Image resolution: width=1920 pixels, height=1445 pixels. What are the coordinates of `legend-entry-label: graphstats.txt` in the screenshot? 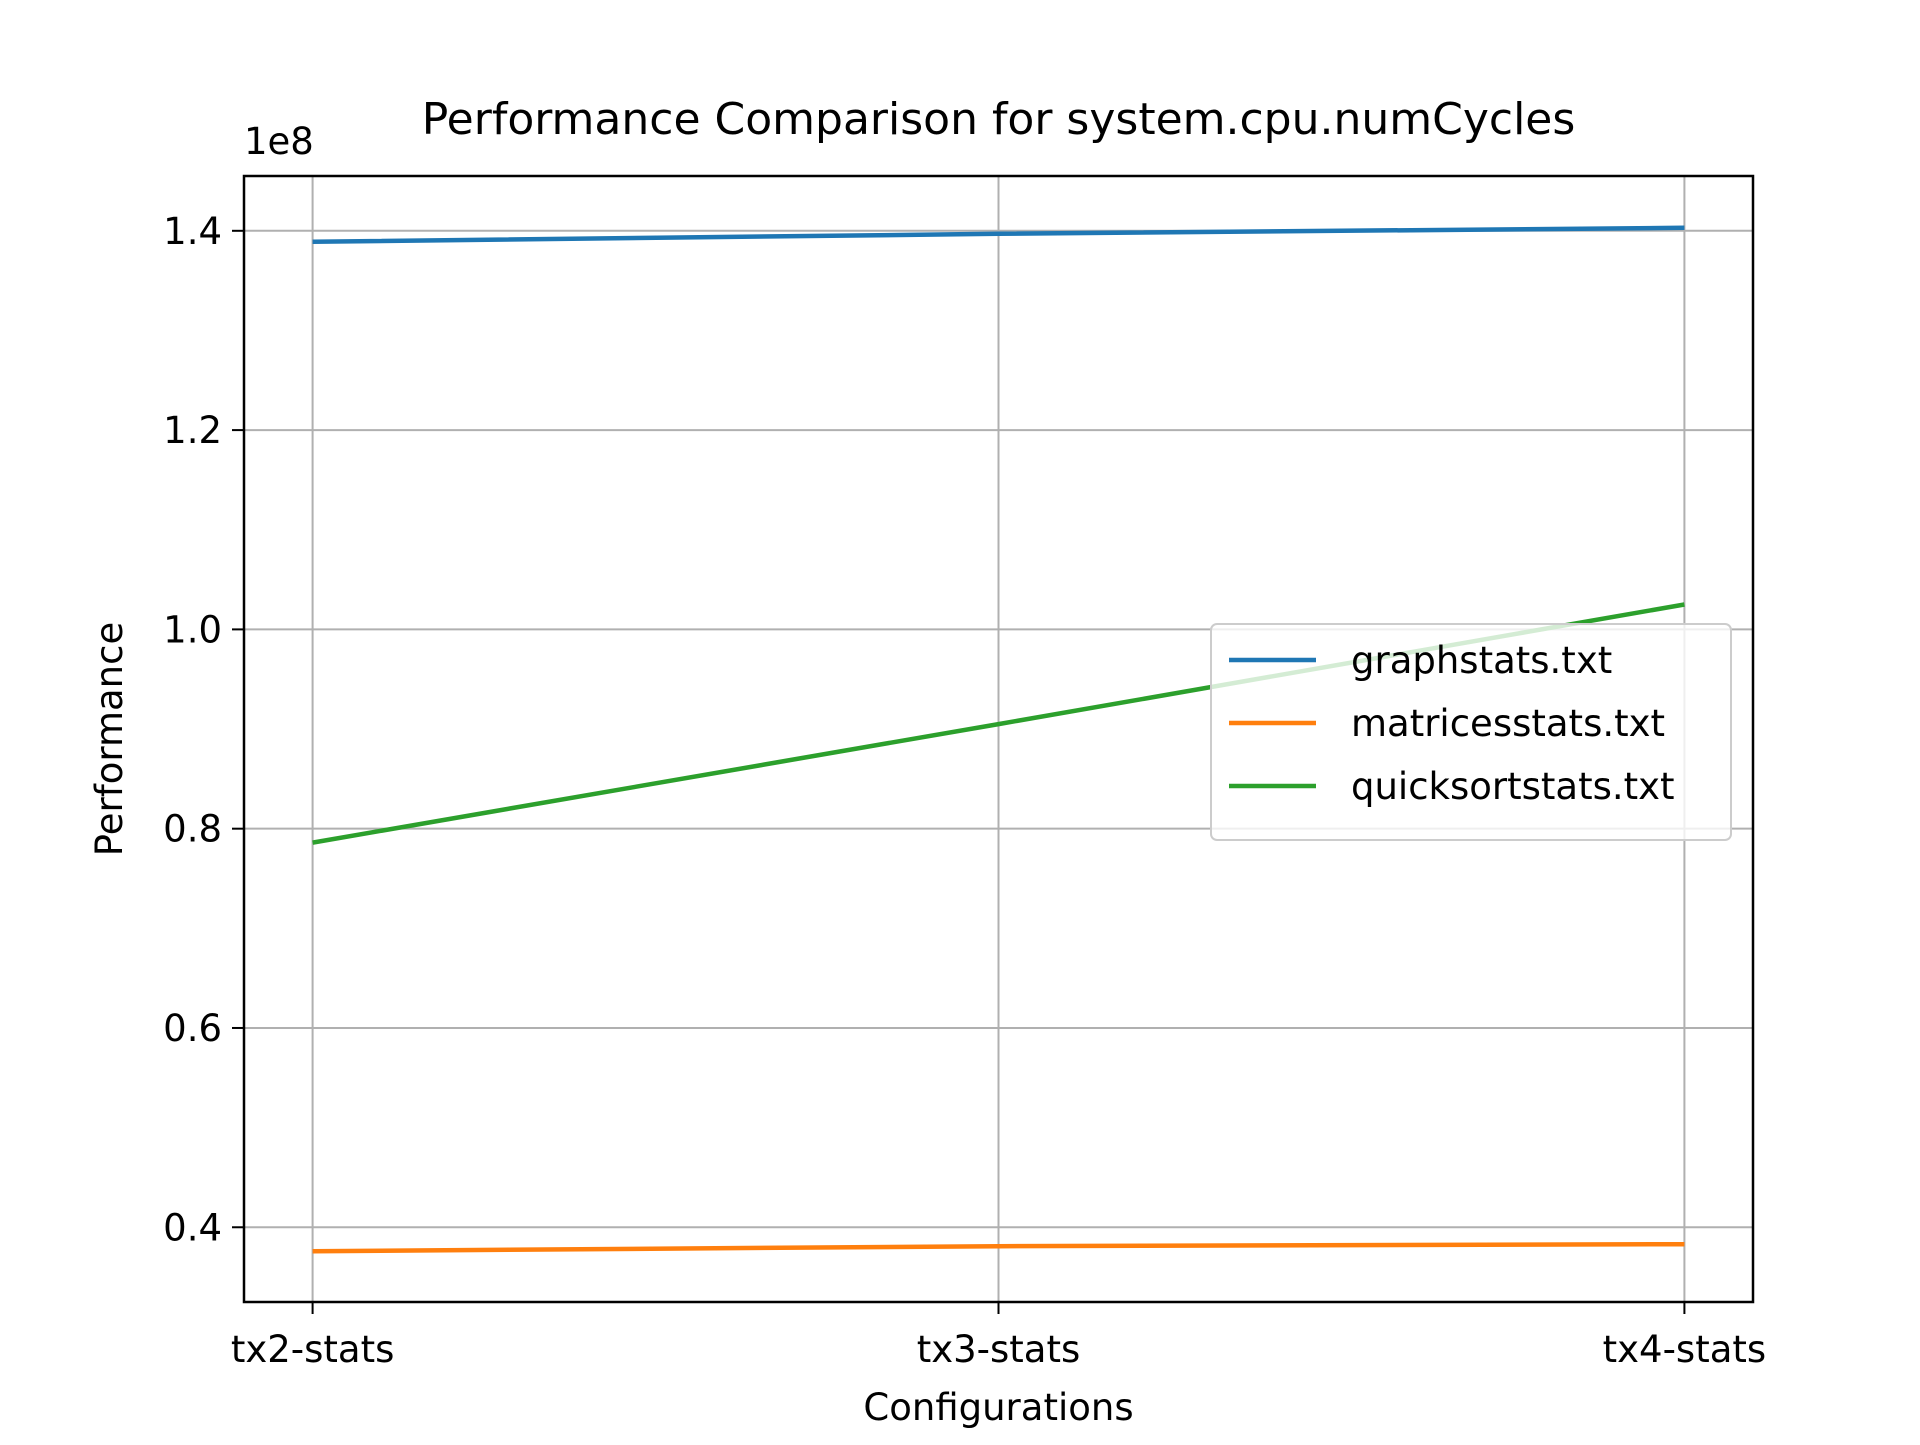 It's located at (1481, 660).